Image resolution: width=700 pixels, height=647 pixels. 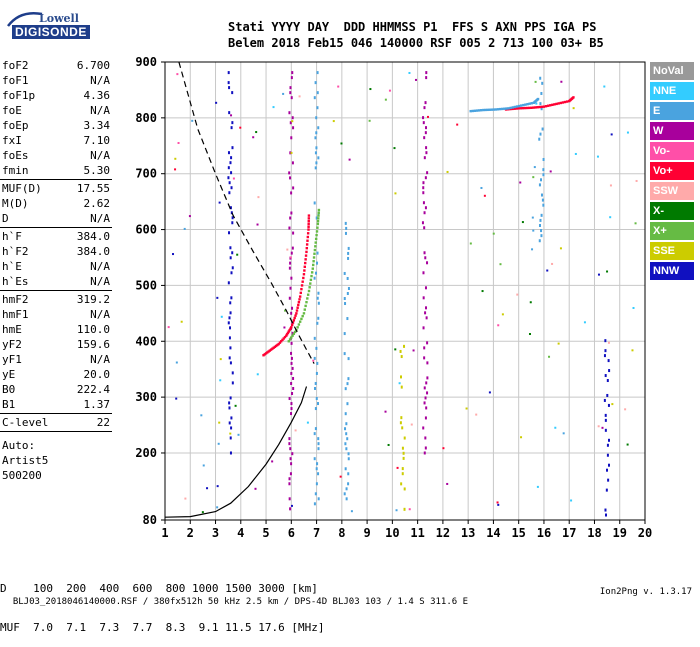 I want to click on footer-version: Ion2Png v. 1.3.17, so click(x=645, y=592).